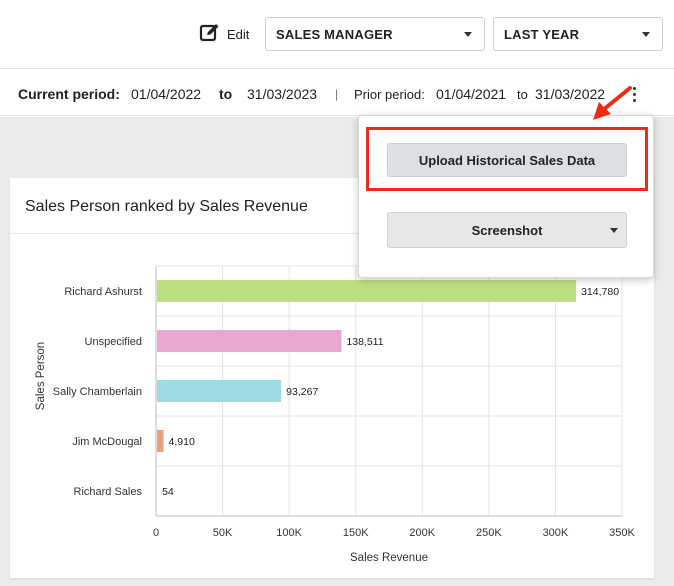 The image size is (674, 586). What do you see at coordinates (600, 292) in the screenshot?
I see `data-label: 314,780` at bounding box center [600, 292].